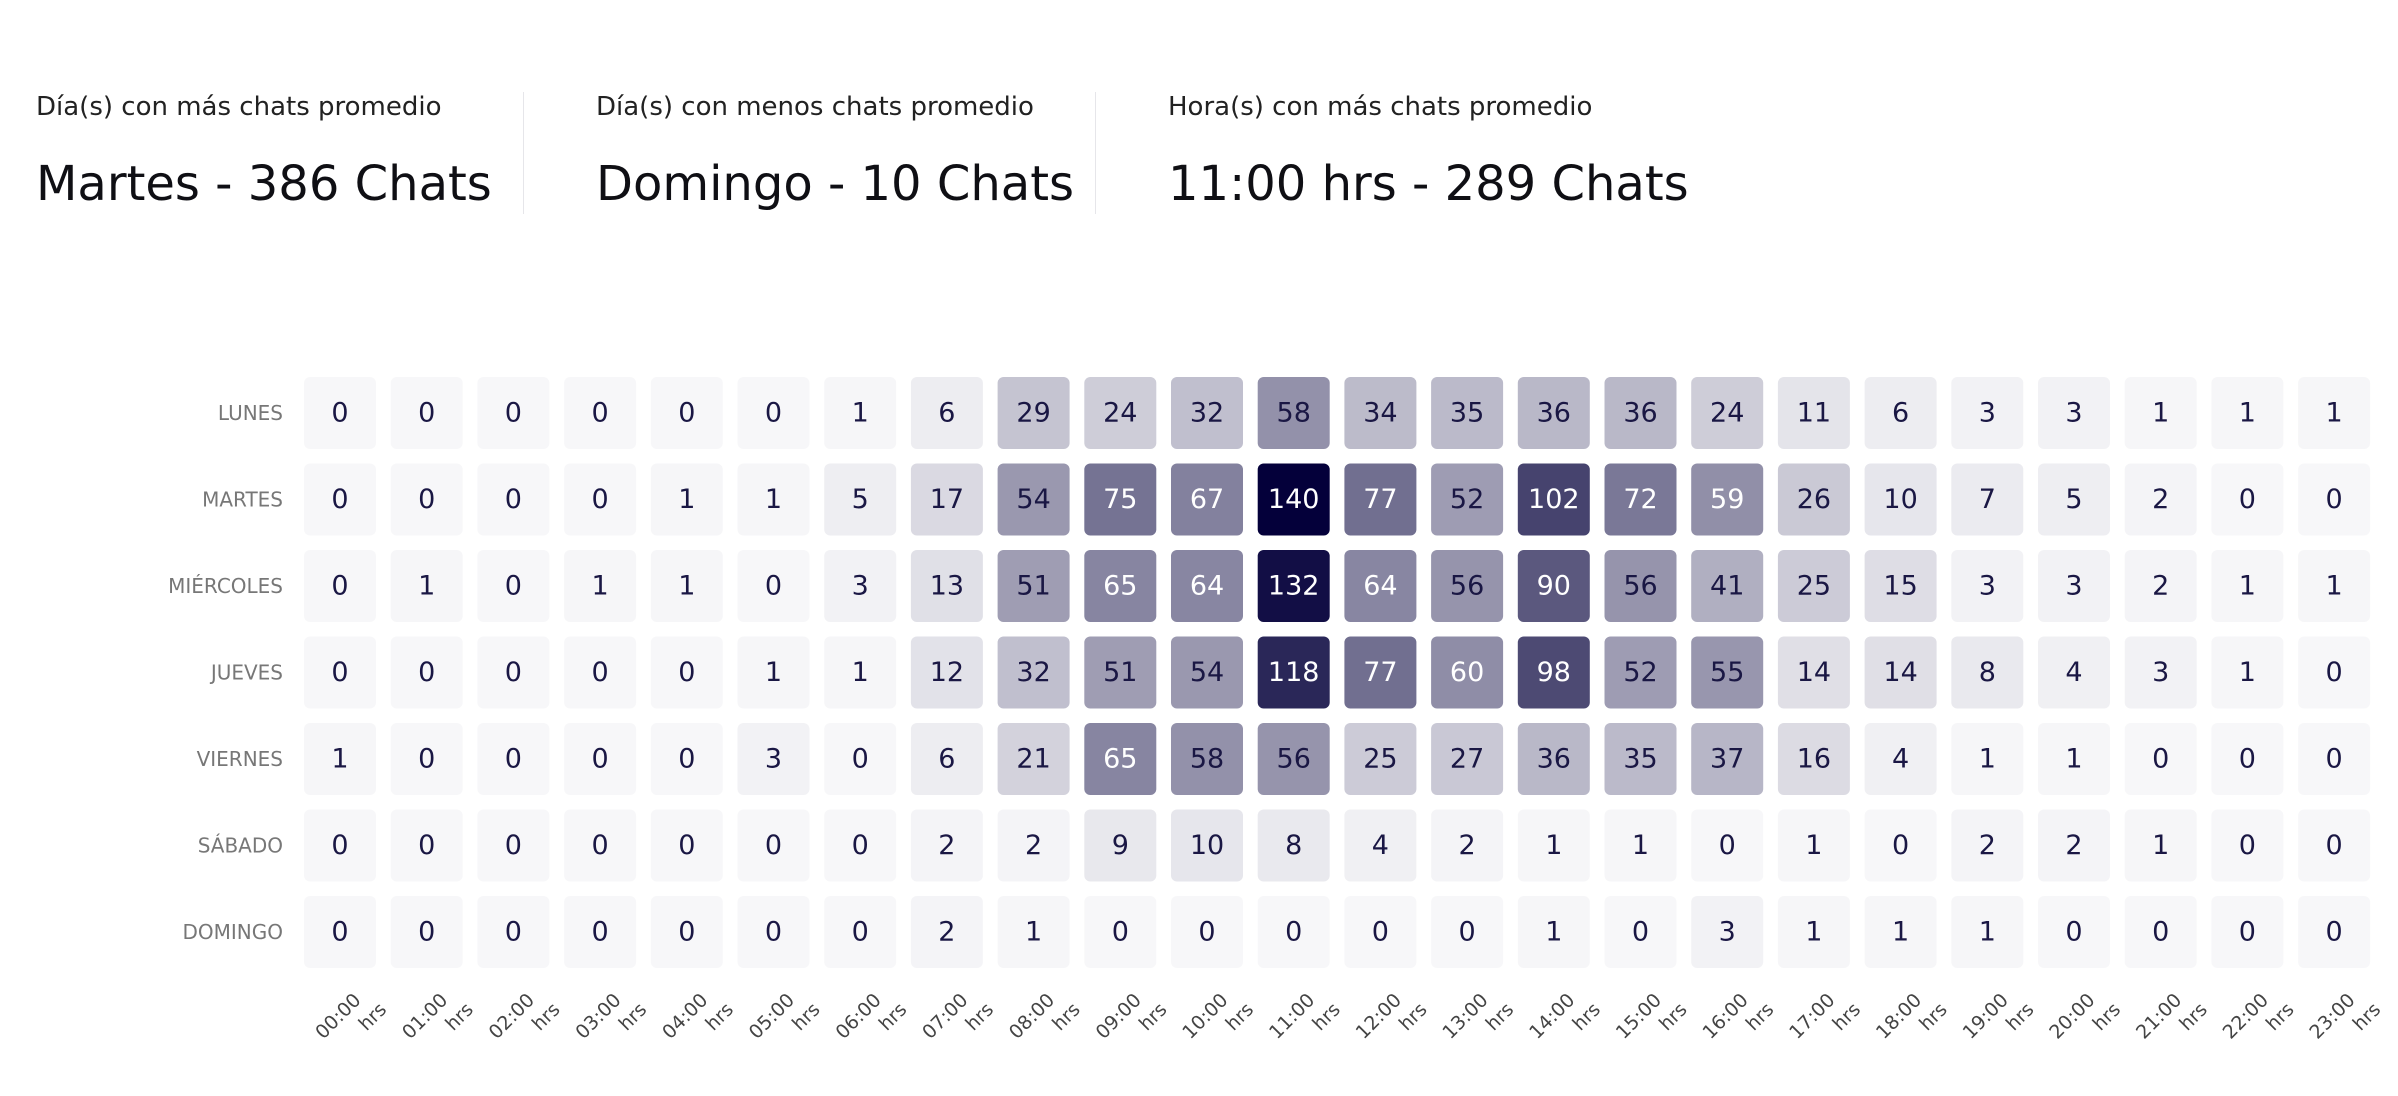 The image size is (2398, 1096). I want to click on heatmap-cell-value: 37, so click(1727, 759).